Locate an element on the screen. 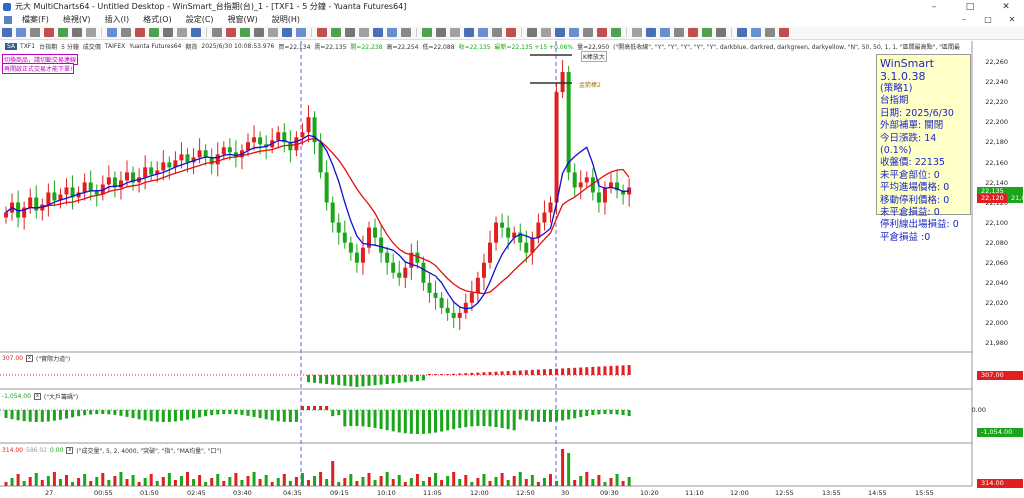  mdi-restore-button: □ is located at coordinates (988, 19).